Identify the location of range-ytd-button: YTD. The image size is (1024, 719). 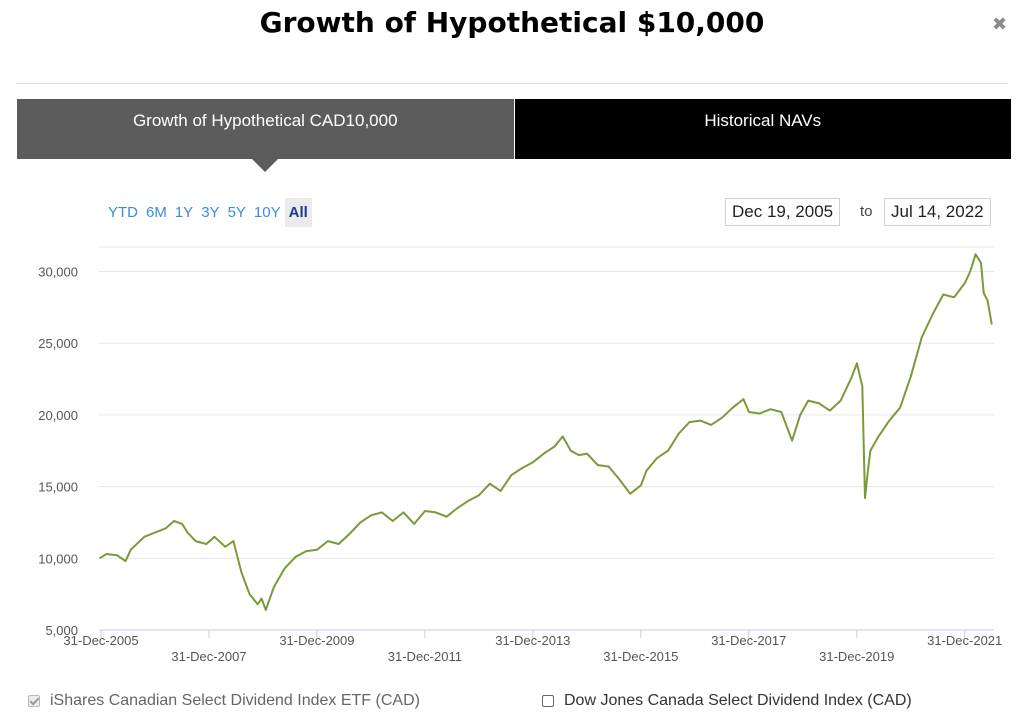
(123, 212).